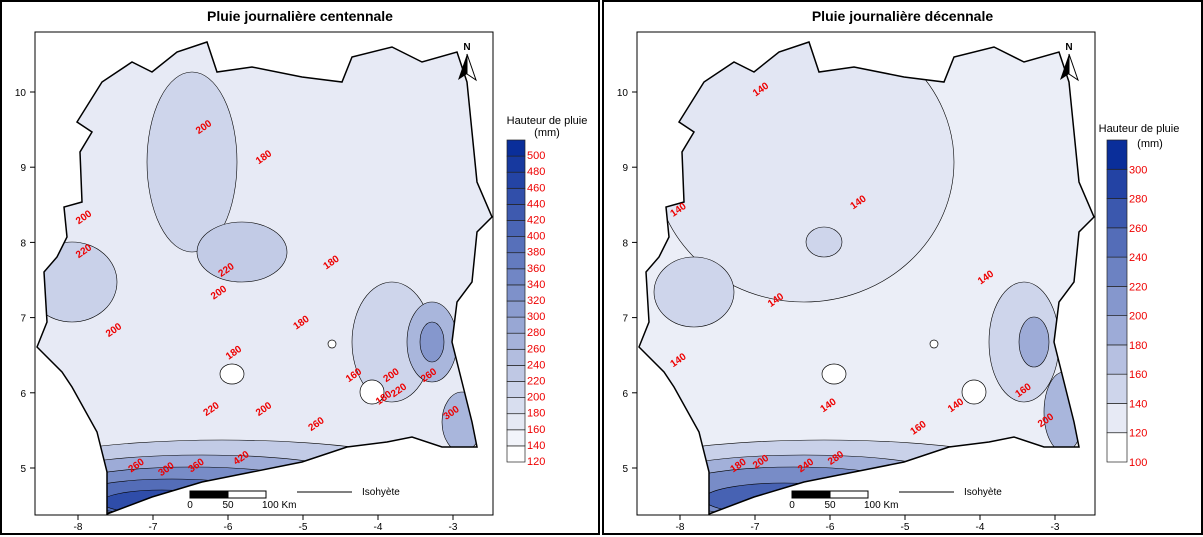  What do you see at coordinates (536, 188) in the screenshot?
I see `legend-class-label: 460` at bounding box center [536, 188].